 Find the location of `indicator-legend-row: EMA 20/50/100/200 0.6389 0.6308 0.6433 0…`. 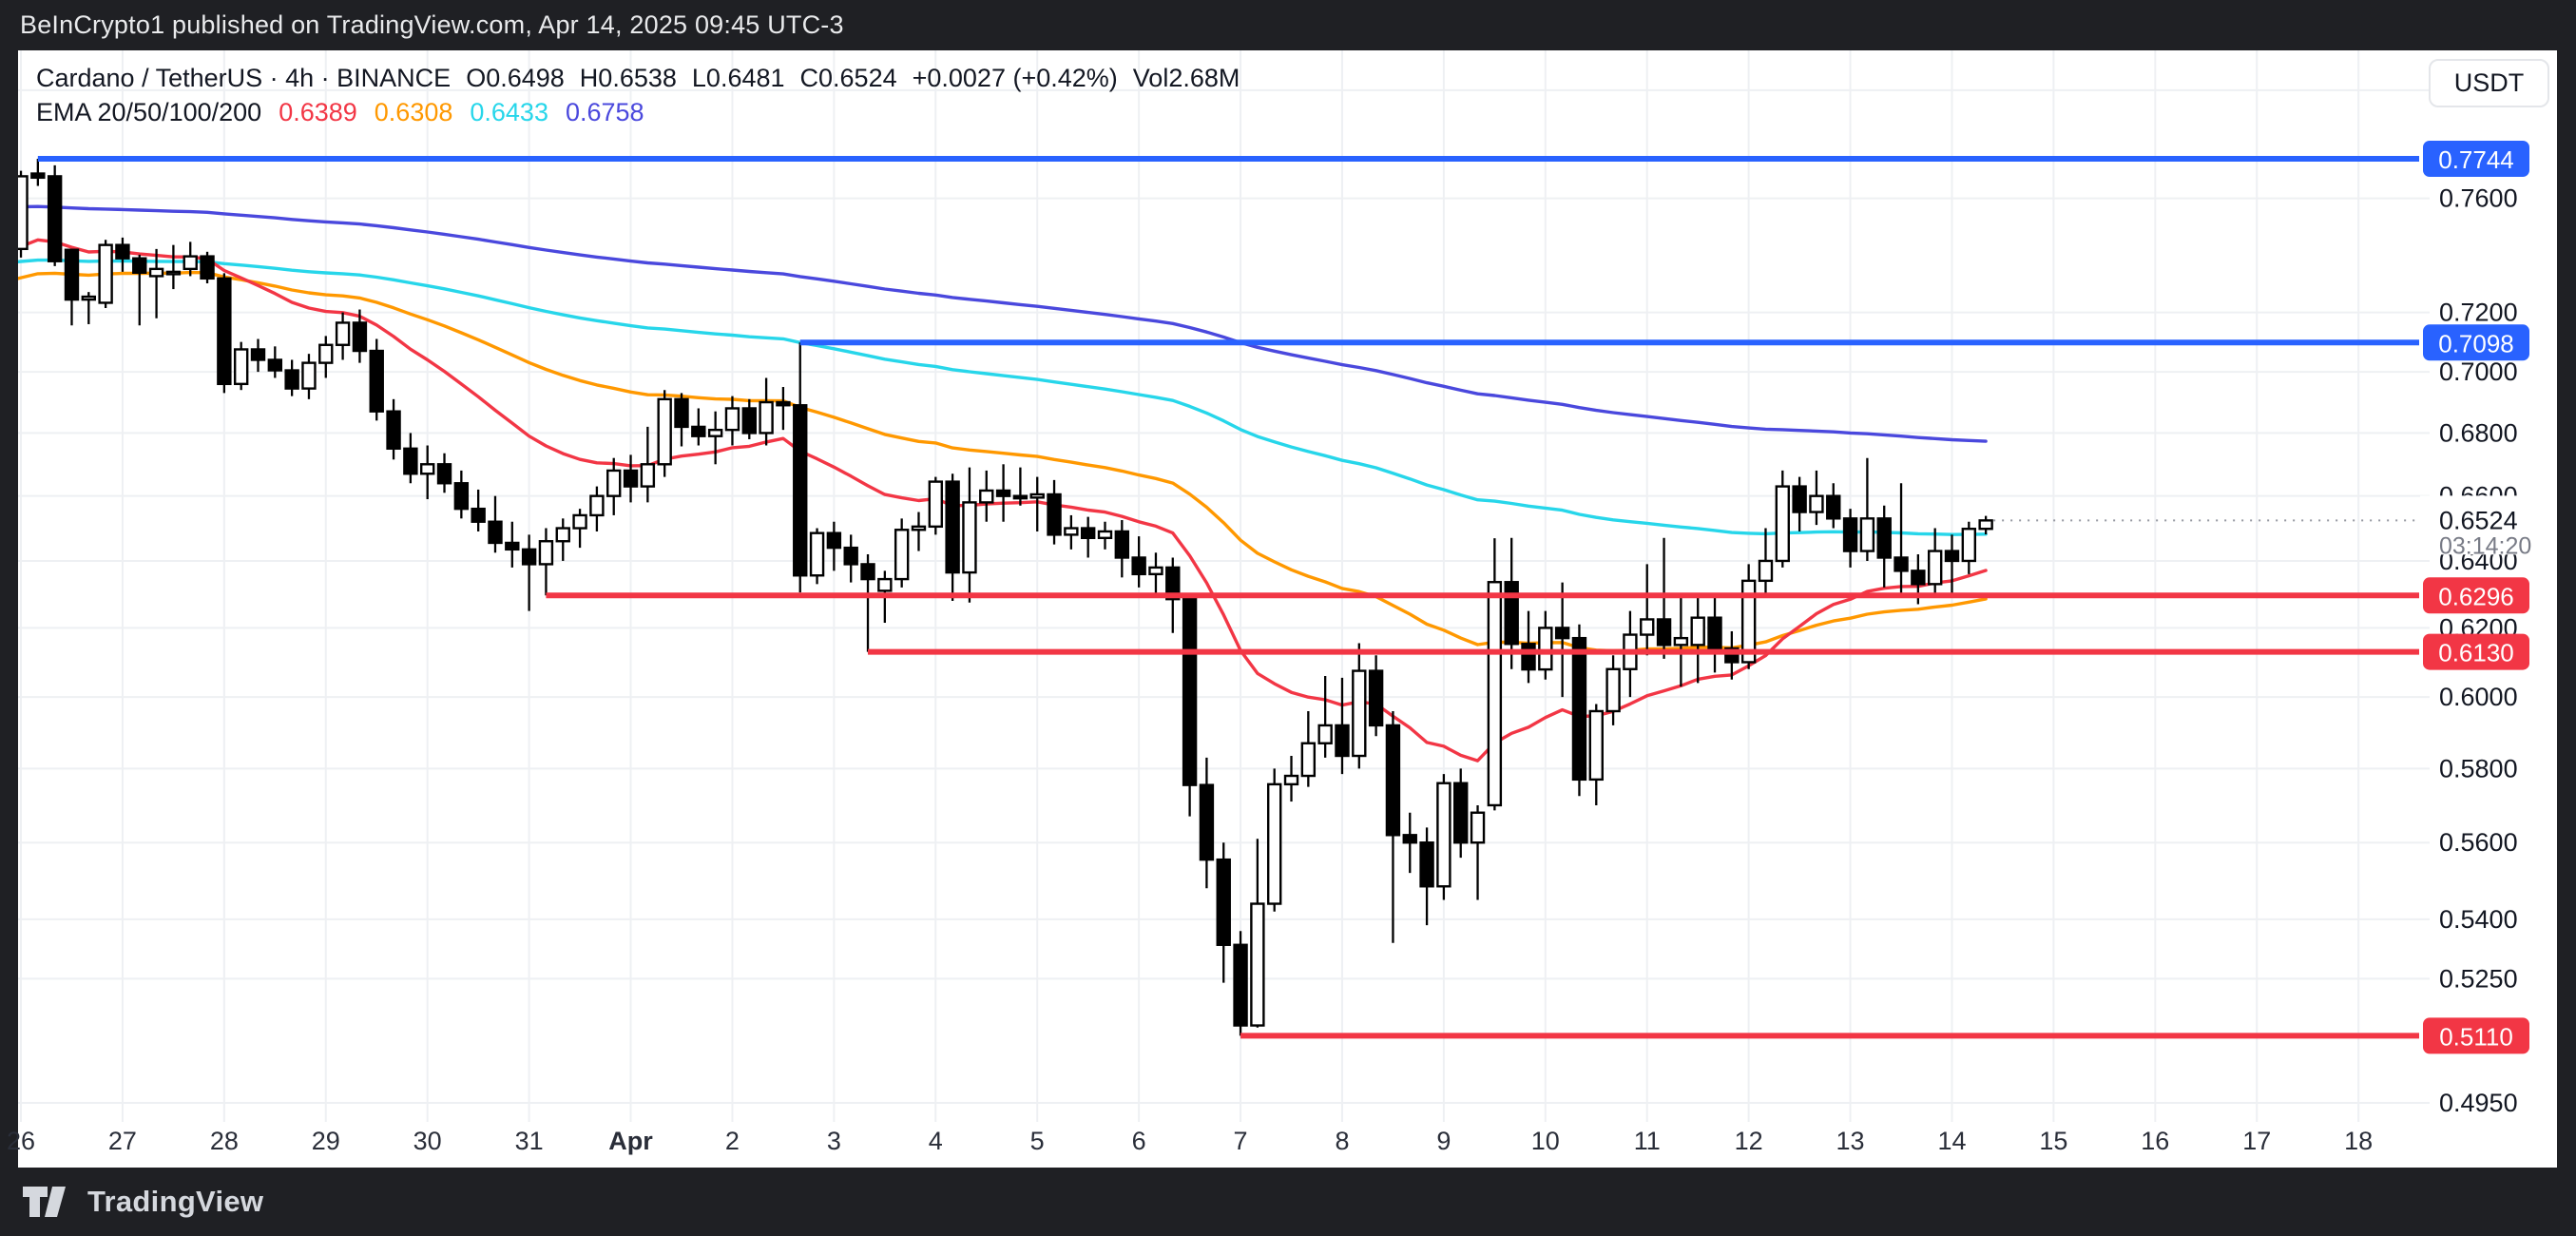

indicator-legend-row: EMA 20/50/100/200 0.6389 0.6308 0.6433 0… is located at coordinates (638, 112).